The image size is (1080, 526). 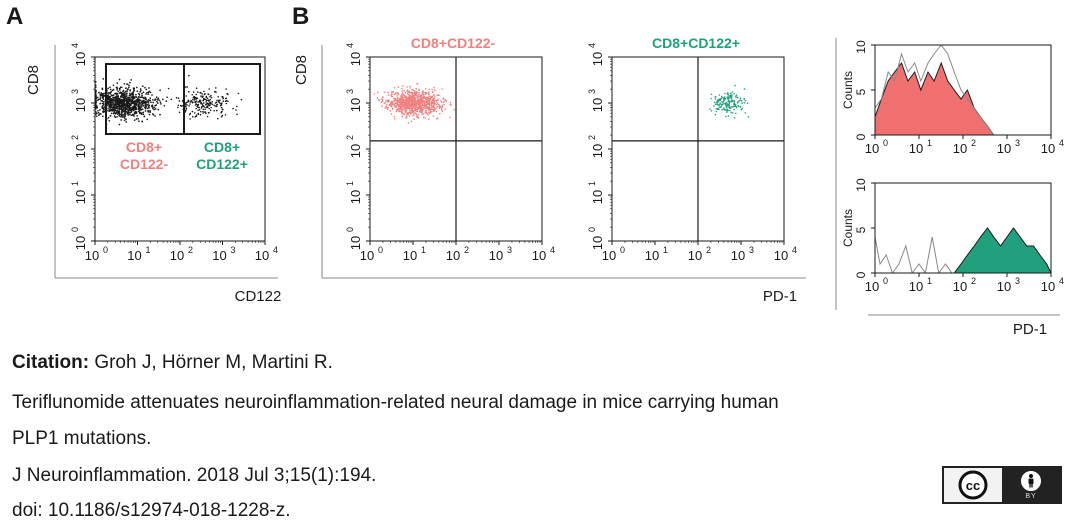 What do you see at coordinates (973, 143) in the screenshot?
I see `histogram-top-x-tick-exponent: 2` at bounding box center [973, 143].